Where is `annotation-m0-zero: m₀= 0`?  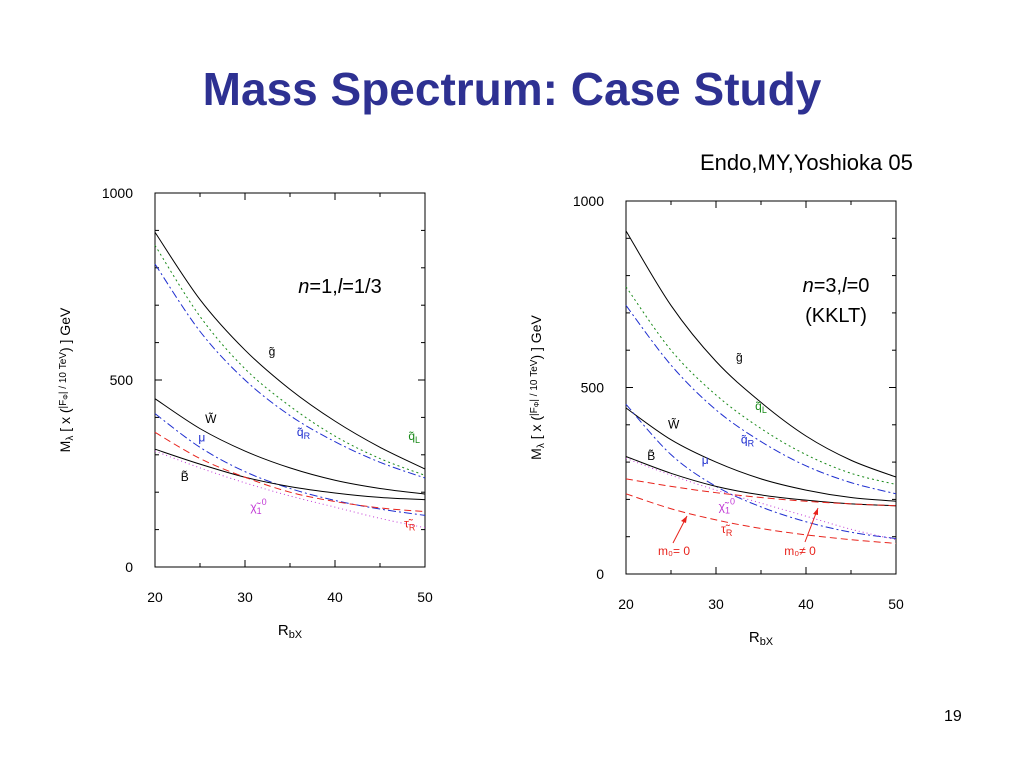 annotation-m0-zero: m₀= 0 is located at coordinates (674, 551).